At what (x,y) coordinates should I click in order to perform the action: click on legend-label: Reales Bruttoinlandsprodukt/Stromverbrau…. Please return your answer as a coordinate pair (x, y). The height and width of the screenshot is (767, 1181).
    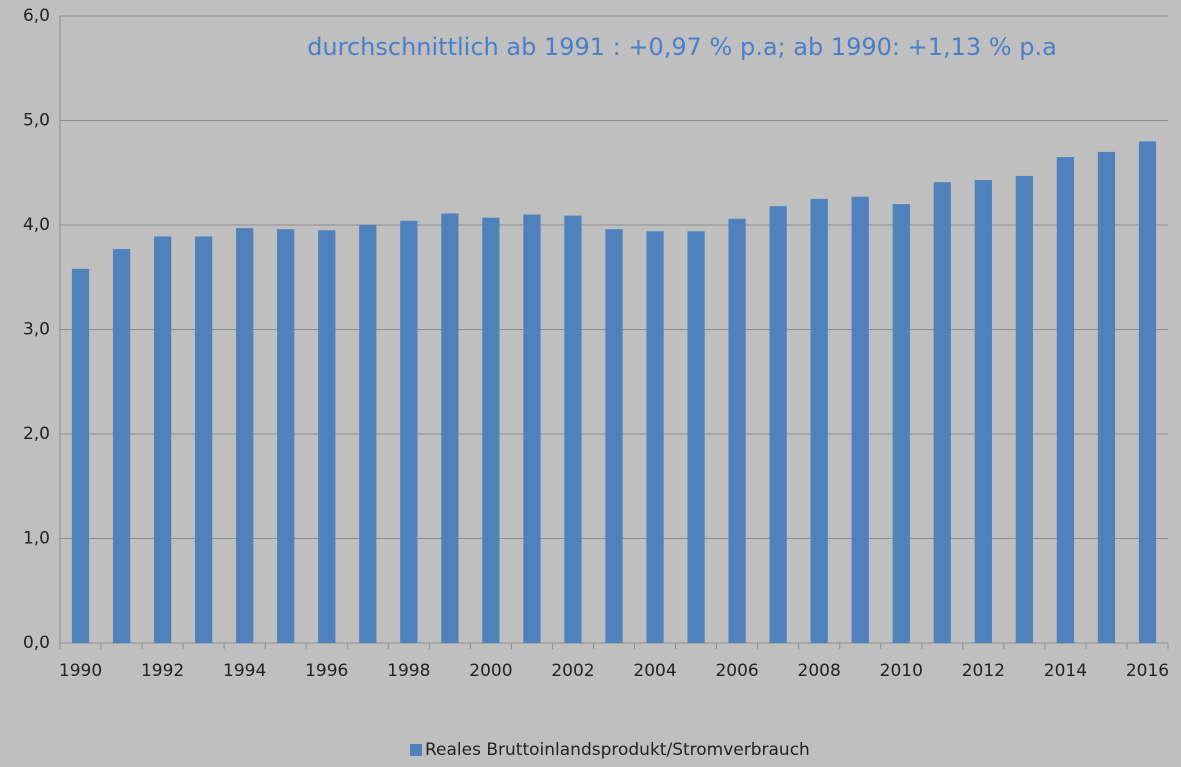
    Looking at the image, I should click on (617, 750).